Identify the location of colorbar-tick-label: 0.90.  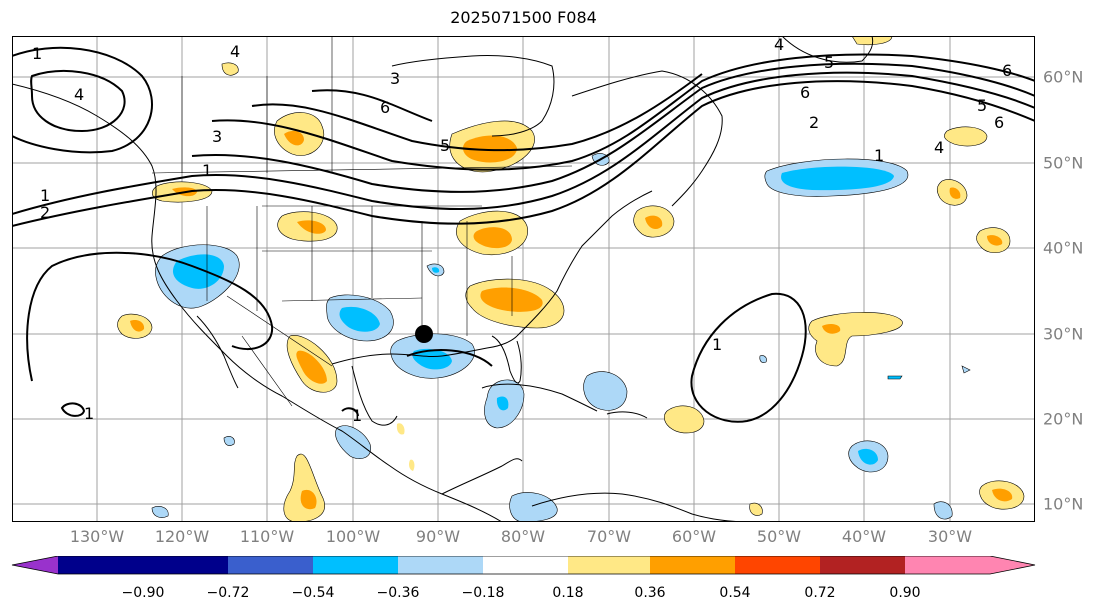
(905, 593).